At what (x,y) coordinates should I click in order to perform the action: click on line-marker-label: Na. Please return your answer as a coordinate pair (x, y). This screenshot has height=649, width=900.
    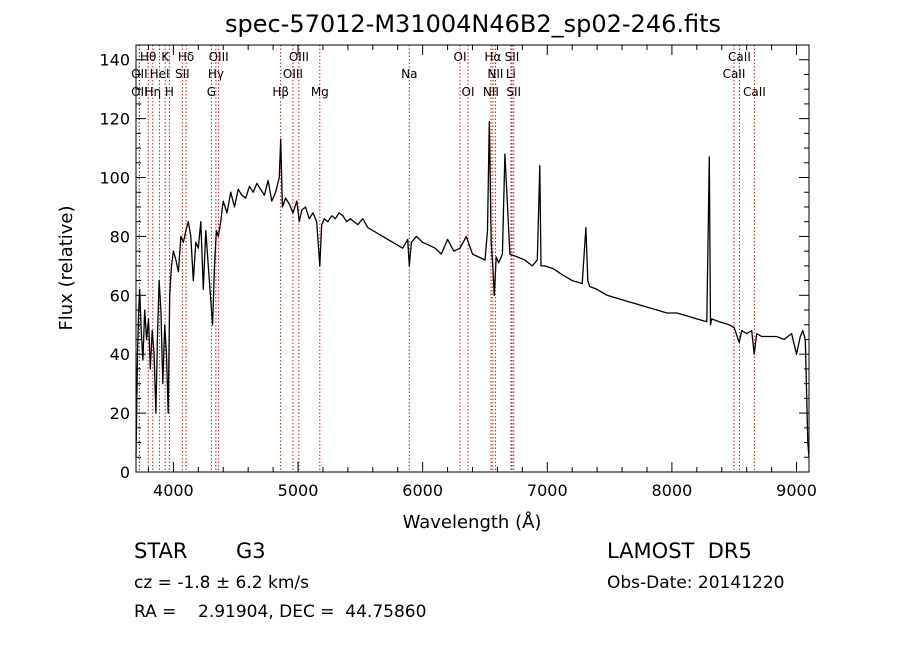
    Looking at the image, I should click on (409, 74).